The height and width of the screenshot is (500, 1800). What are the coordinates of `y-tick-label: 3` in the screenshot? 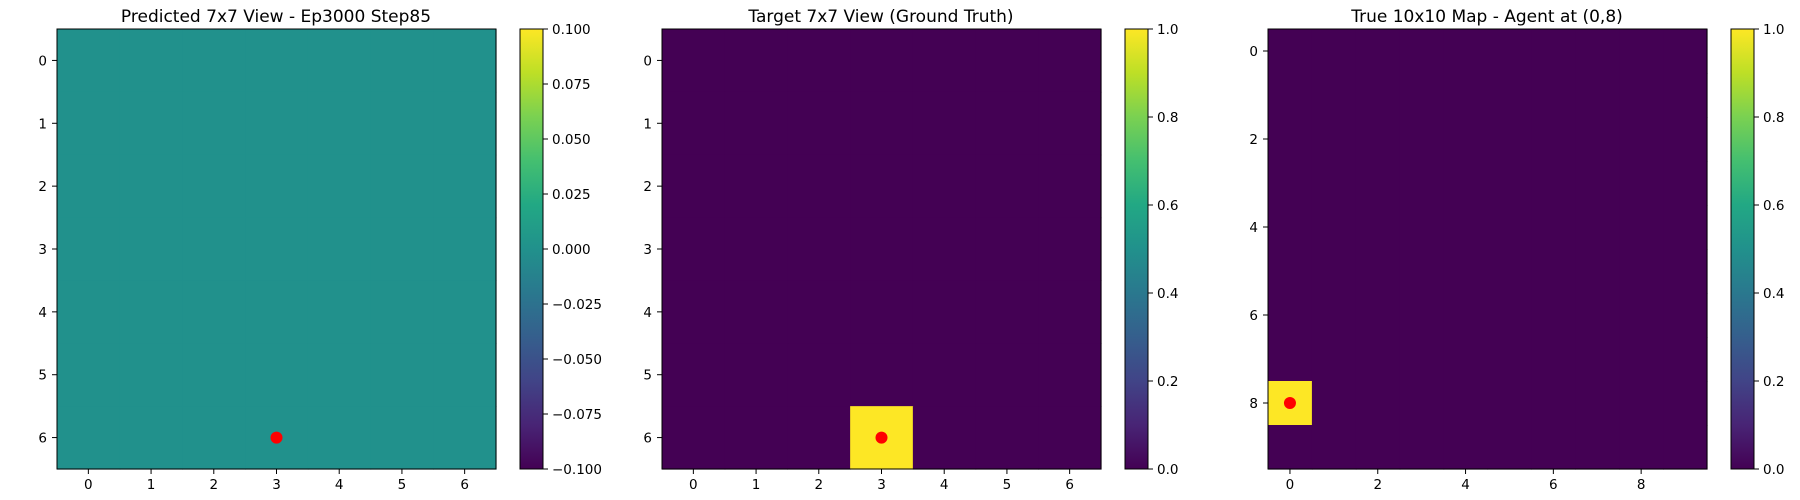 It's located at (42, 250).